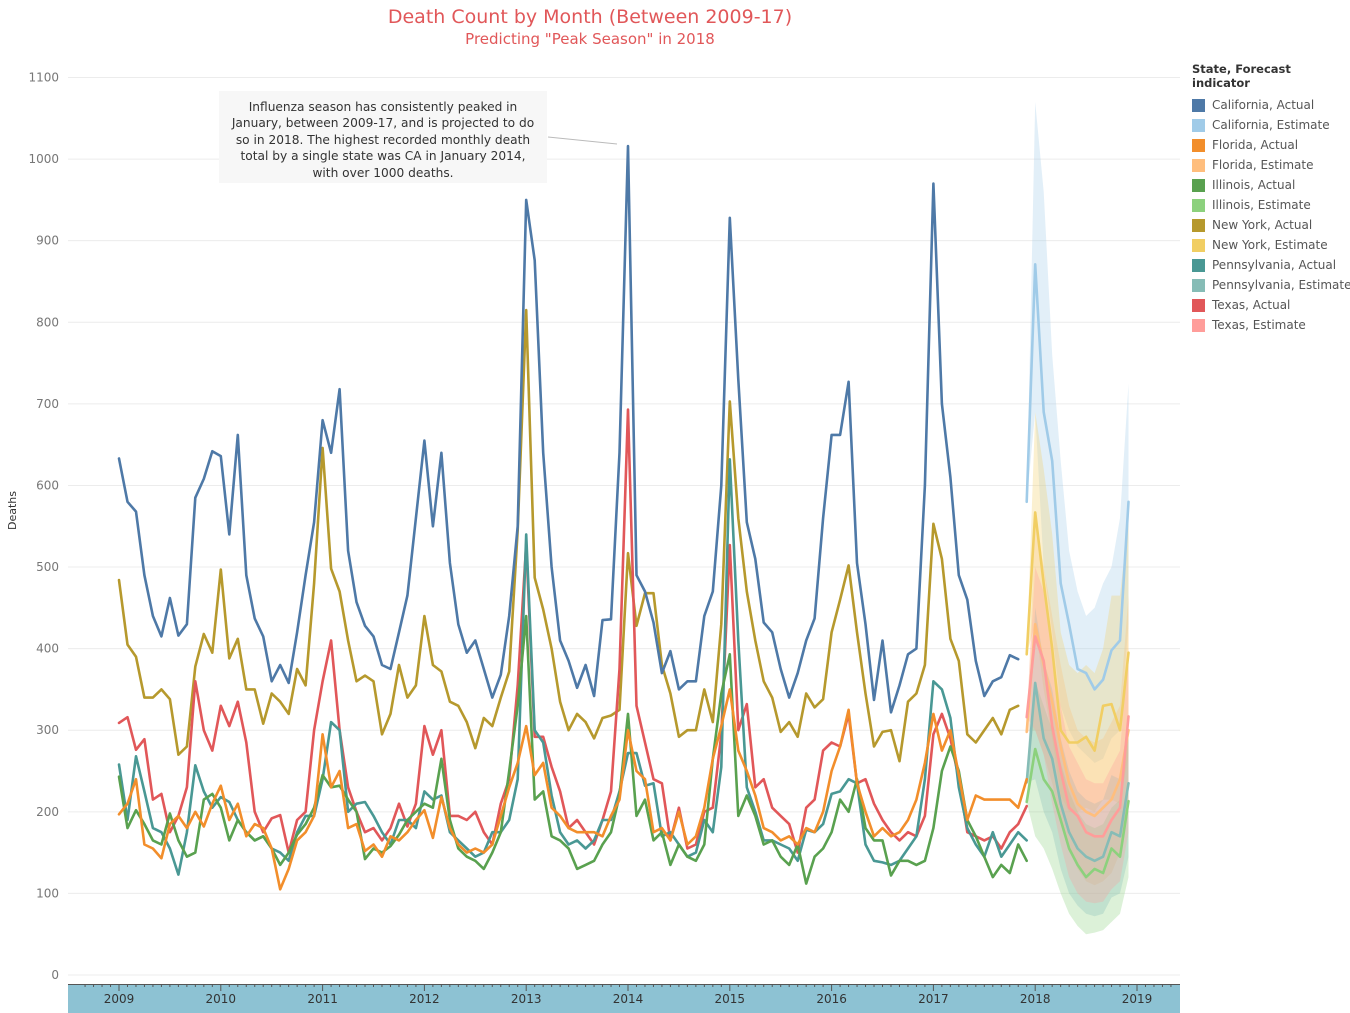  What do you see at coordinates (119, 999) in the screenshot?
I see `x-tick-label: 2009` at bounding box center [119, 999].